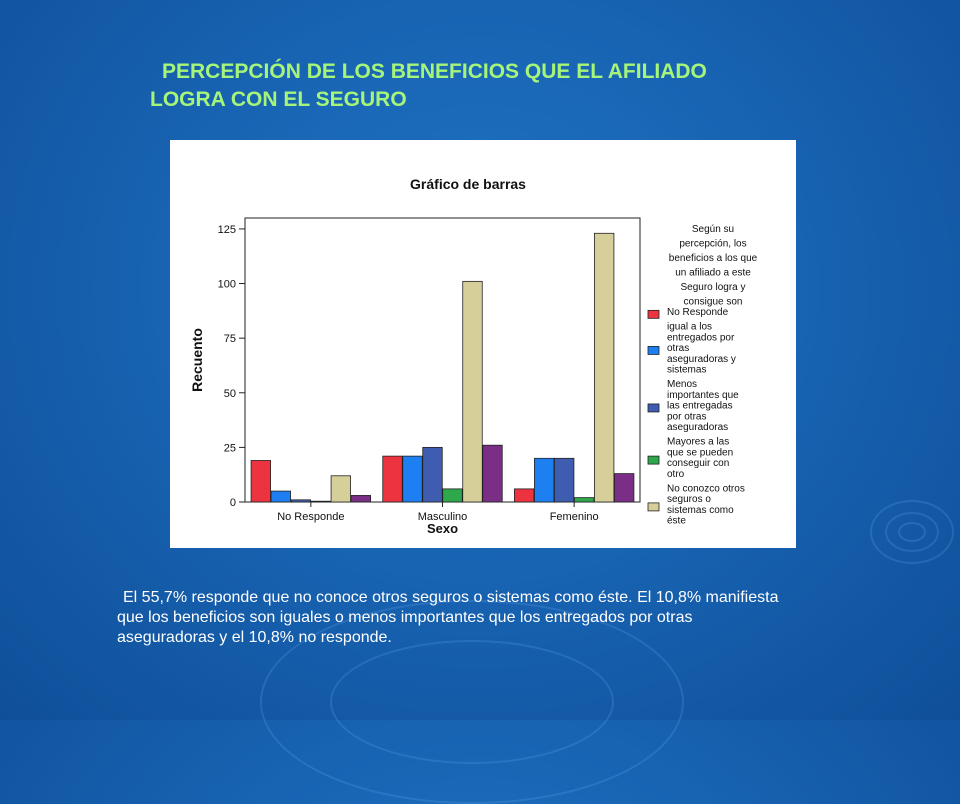  I want to click on y-tick-label: 50, so click(230, 394).